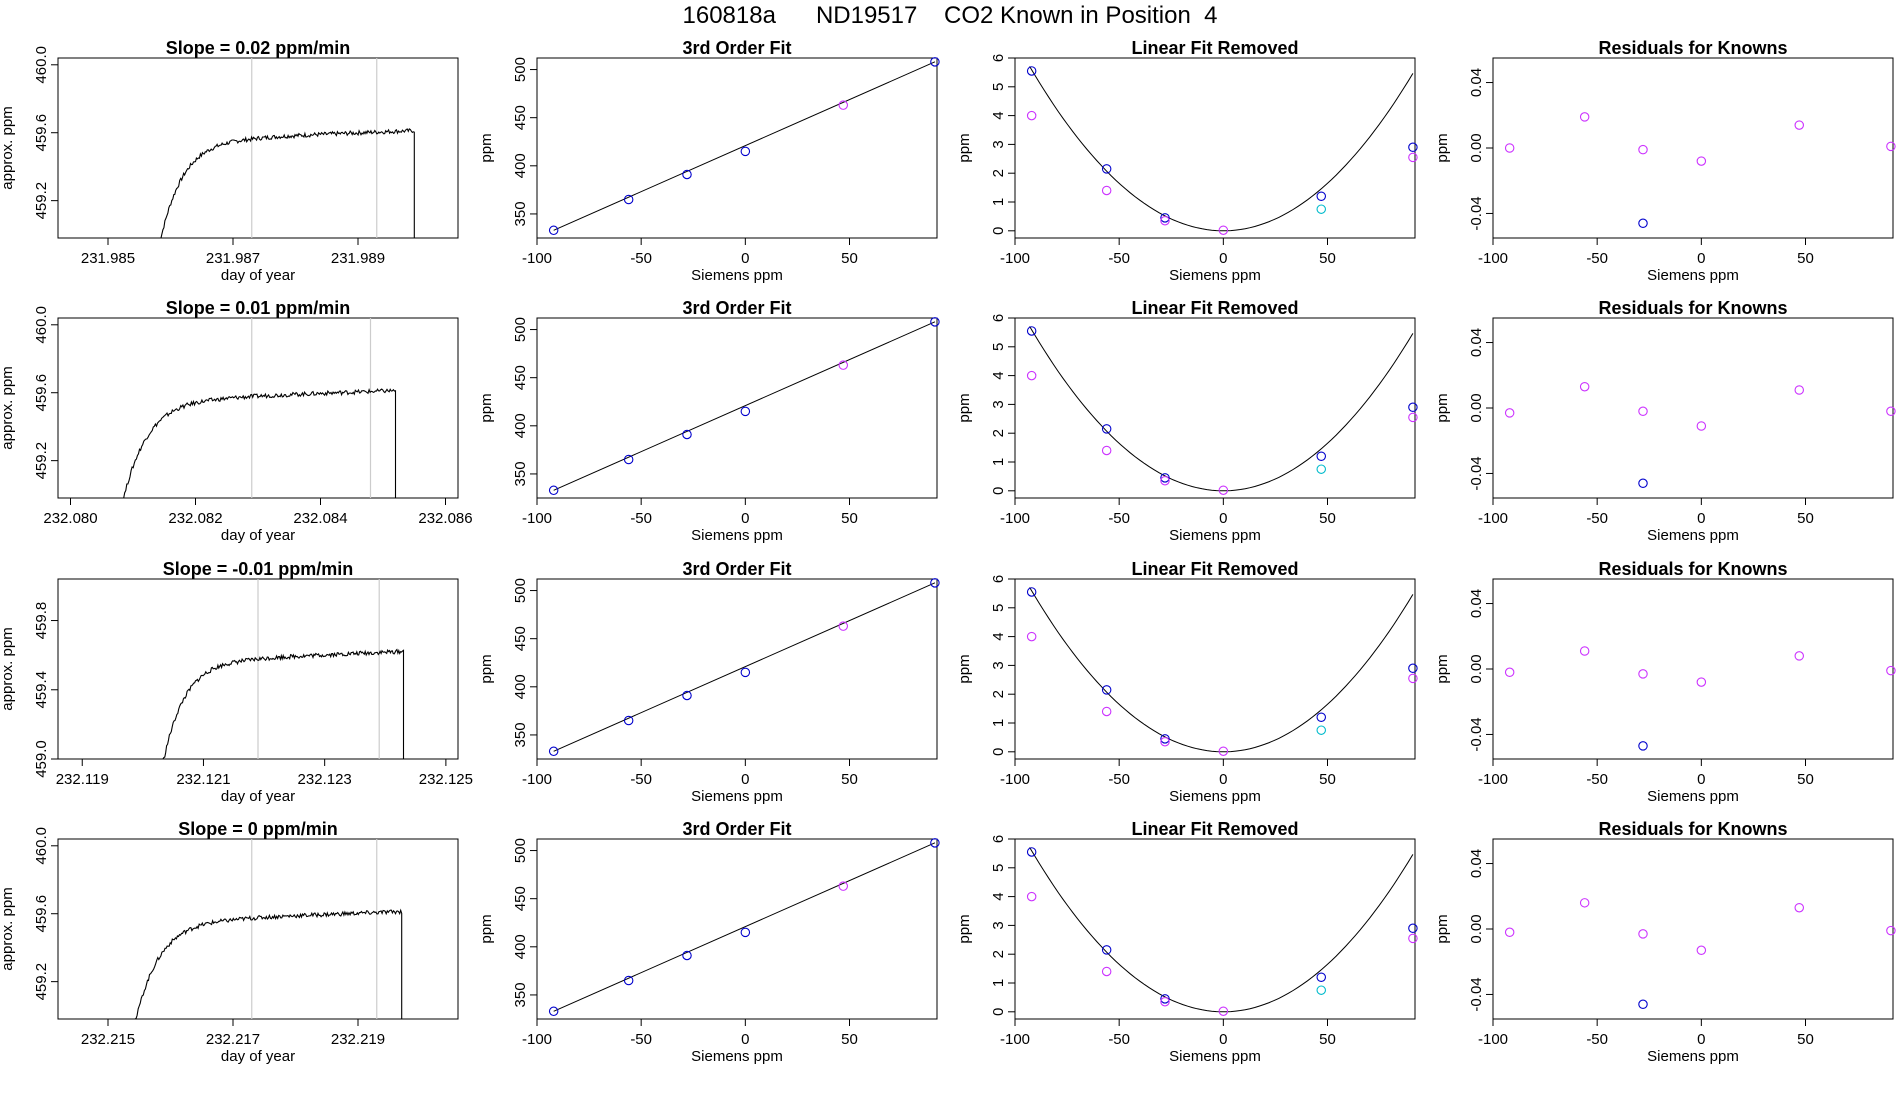 This screenshot has height=1100, width=1900. What do you see at coordinates (998, 983) in the screenshot?
I see `y-tick-label: 1` at bounding box center [998, 983].